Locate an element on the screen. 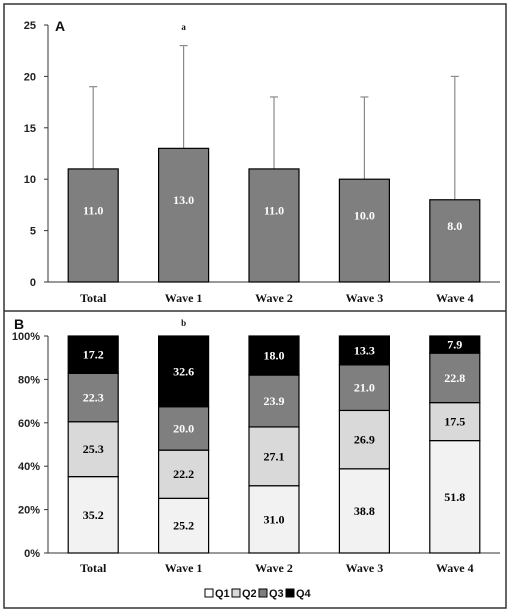 This screenshot has width=512, height=614. panel-b-value-label: 20.0 is located at coordinates (183, 428).